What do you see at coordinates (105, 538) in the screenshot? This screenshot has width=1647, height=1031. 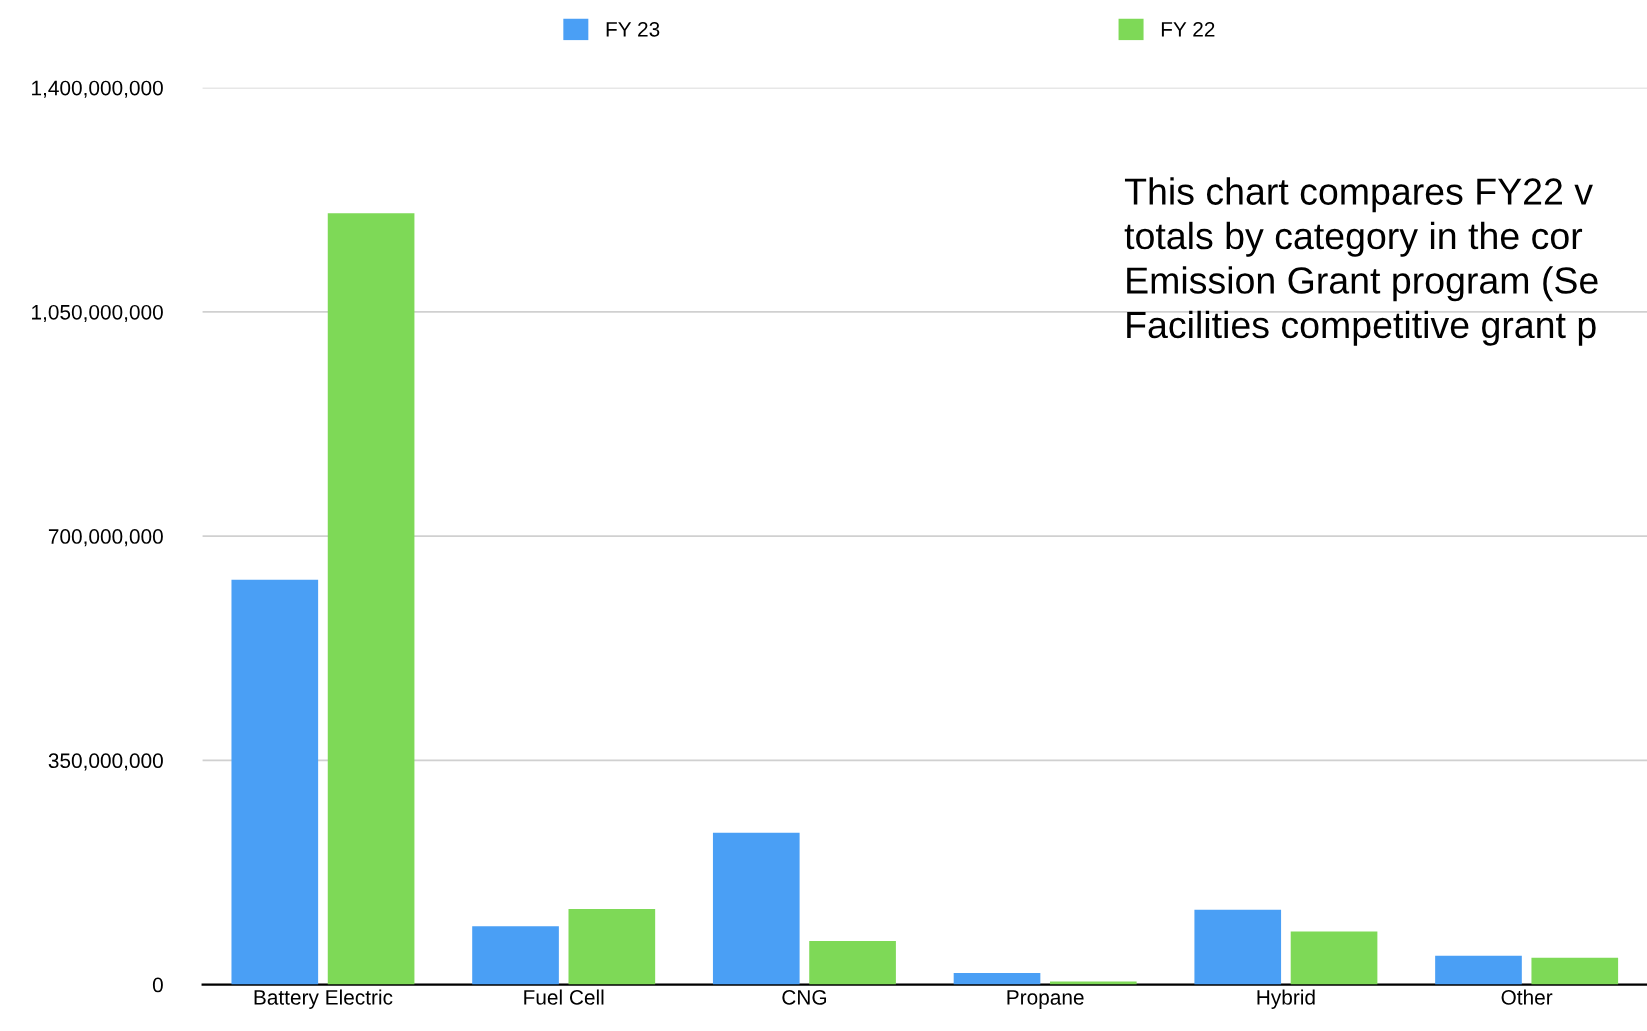 I see `y-tick-label: 700,000,000` at bounding box center [105, 538].